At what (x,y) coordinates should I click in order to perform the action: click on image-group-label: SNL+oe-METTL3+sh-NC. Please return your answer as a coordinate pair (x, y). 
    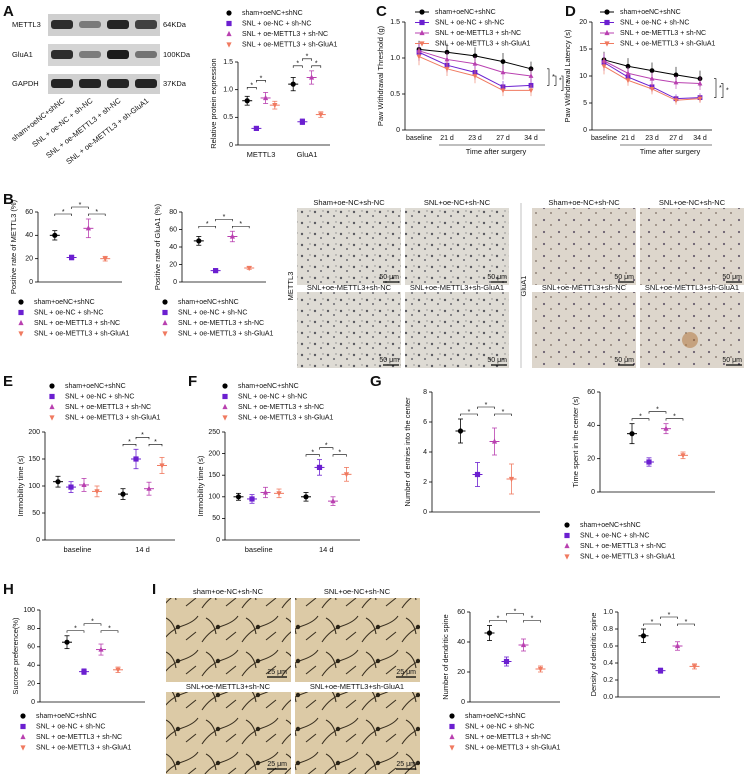
    Looking at the image, I should click on (584, 287).